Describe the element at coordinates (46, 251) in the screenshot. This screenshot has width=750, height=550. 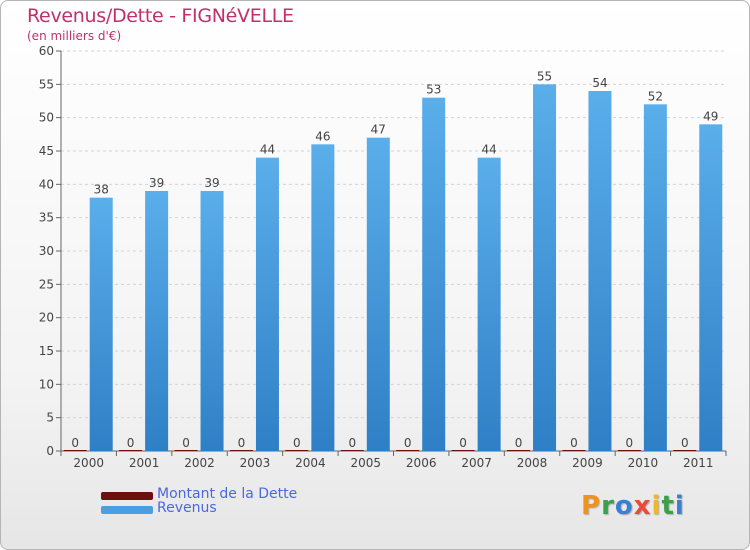
I see `y-tick-label: 30` at that location.